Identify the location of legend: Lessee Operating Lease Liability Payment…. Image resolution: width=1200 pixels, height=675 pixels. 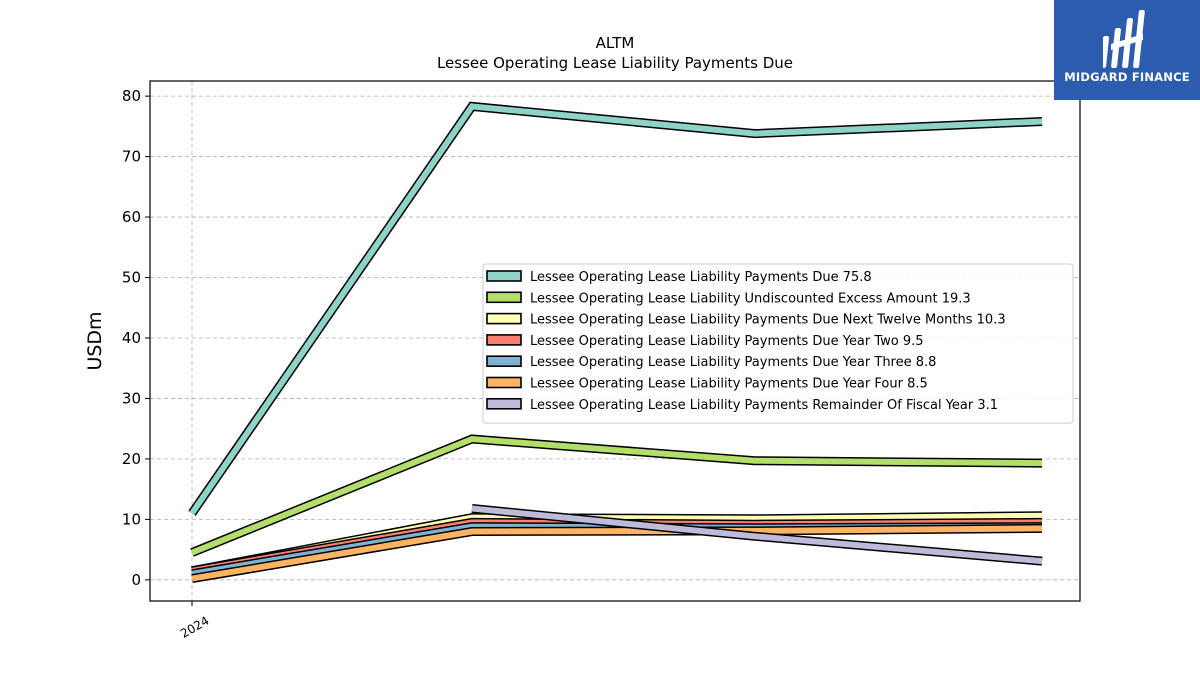
(778, 343).